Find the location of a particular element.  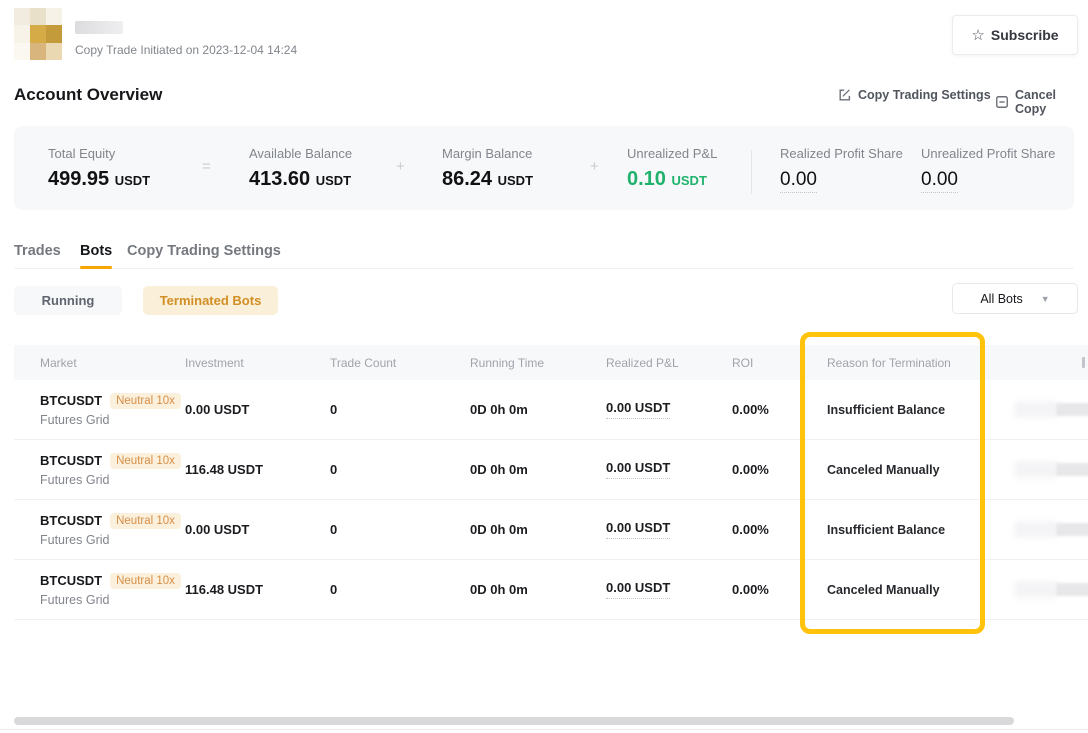

stat-value: 86.24 USDT is located at coordinates (488, 179).